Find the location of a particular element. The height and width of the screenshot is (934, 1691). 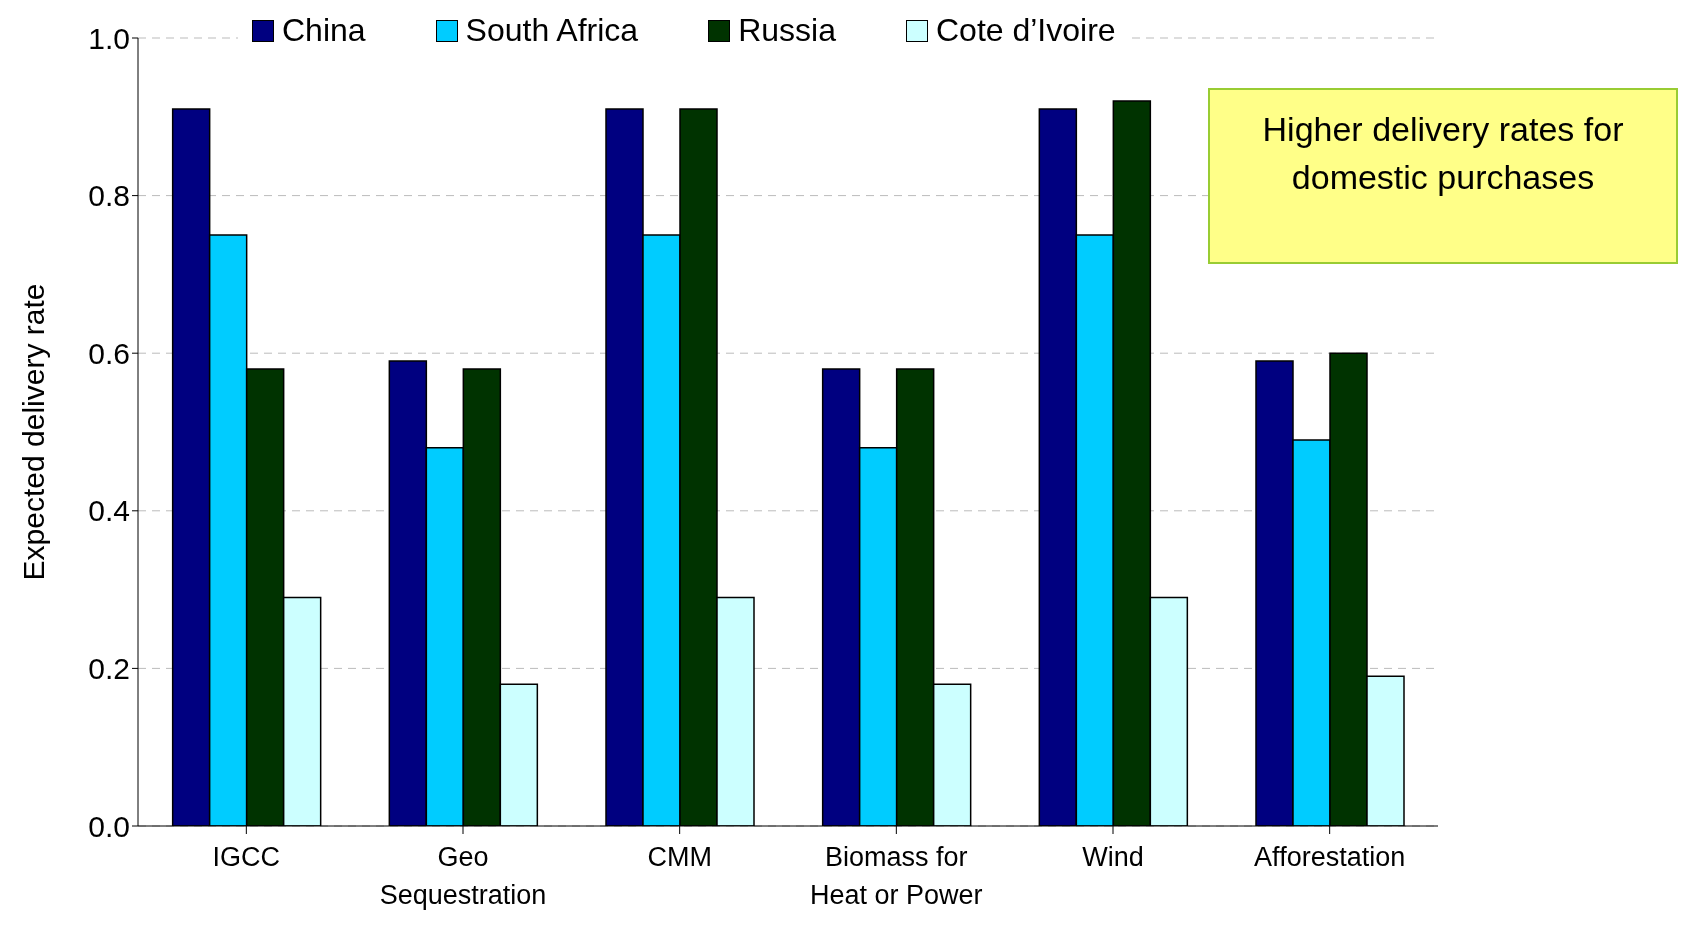

x-tick-label: Wind is located at coordinates (1113, 857).